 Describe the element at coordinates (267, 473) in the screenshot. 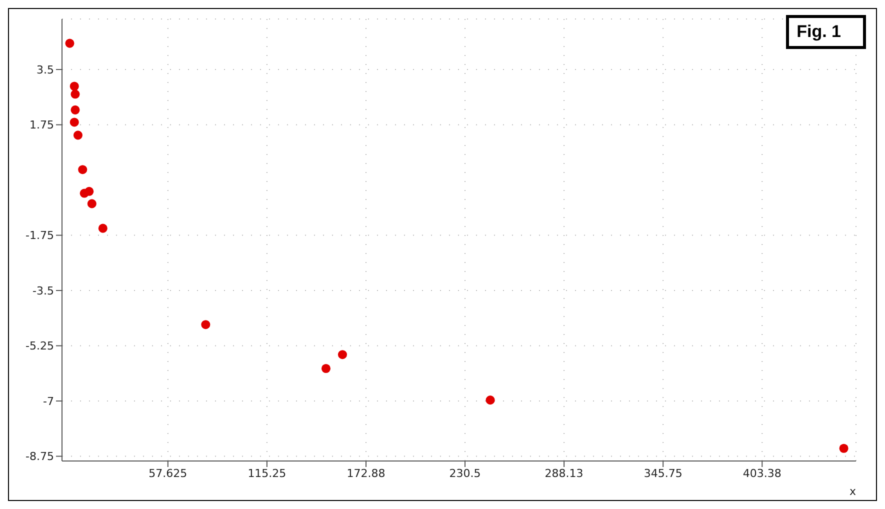

I see `x-tick-label: 115.25` at that location.